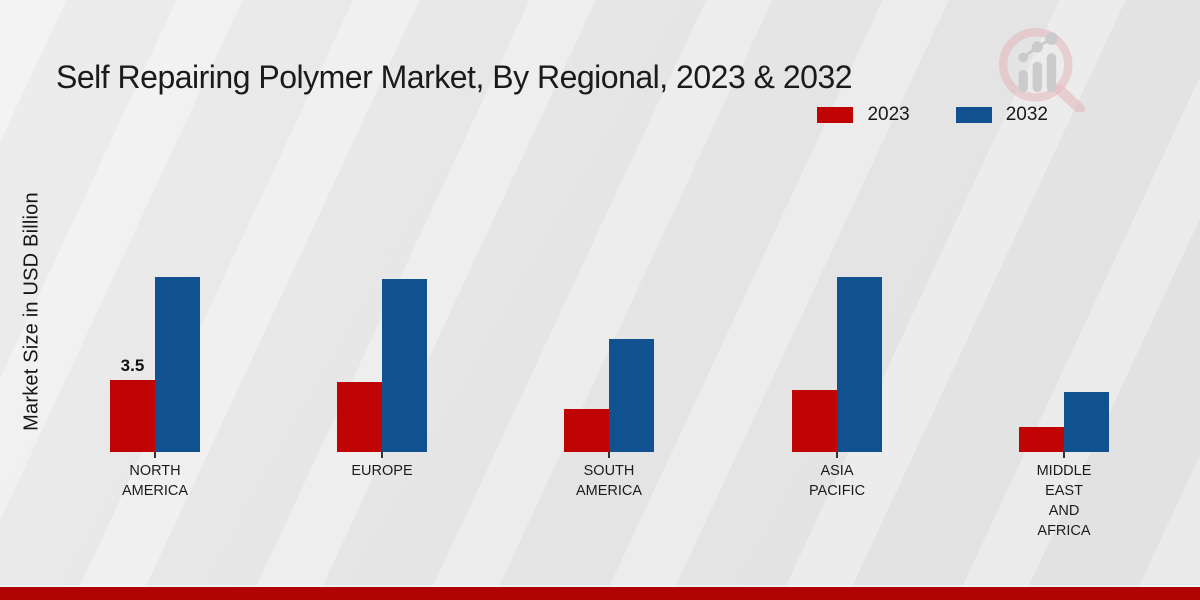 The image size is (1200, 600). What do you see at coordinates (1026, 114) in the screenshot?
I see `legend-label-2032: 2032` at bounding box center [1026, 114].